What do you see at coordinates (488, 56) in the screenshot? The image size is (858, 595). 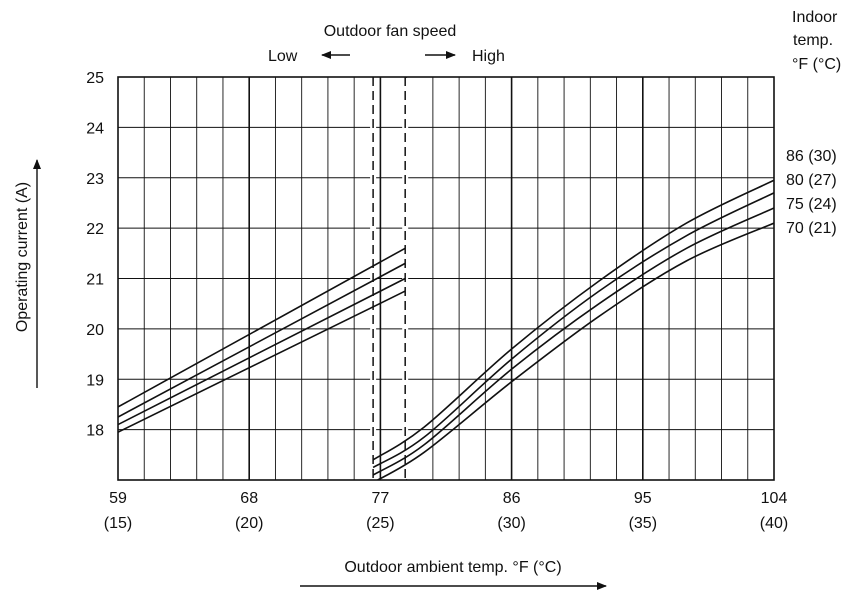 I see `fan-speed-high-label: High` at bounding box center [488, 56].